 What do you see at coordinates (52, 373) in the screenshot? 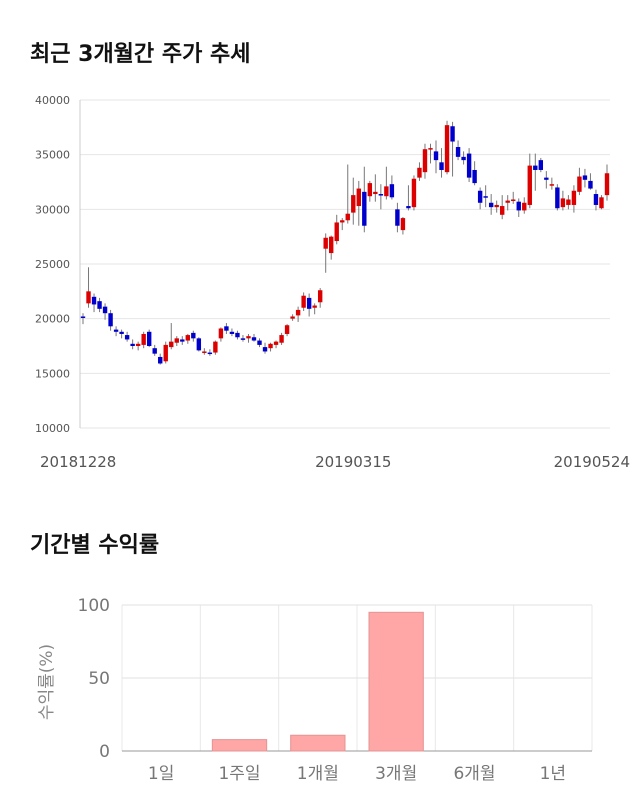
I see `y-tick-label: 15000` at bounding box center [52, 373].